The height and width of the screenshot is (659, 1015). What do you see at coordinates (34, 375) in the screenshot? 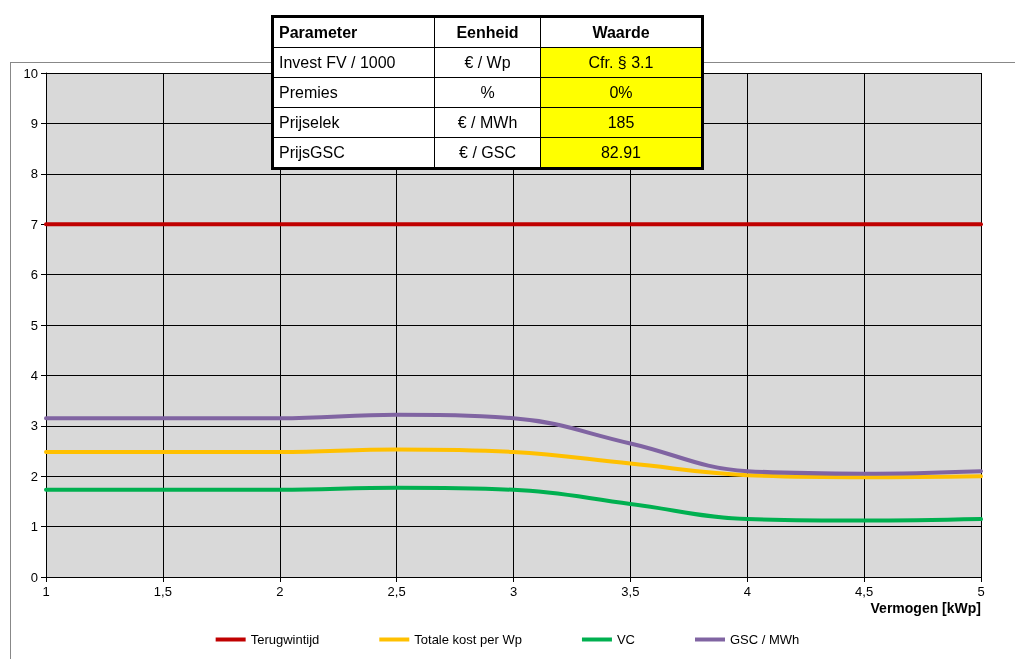
I see `y-tick-label: 4` at bounding box center [34, 375].